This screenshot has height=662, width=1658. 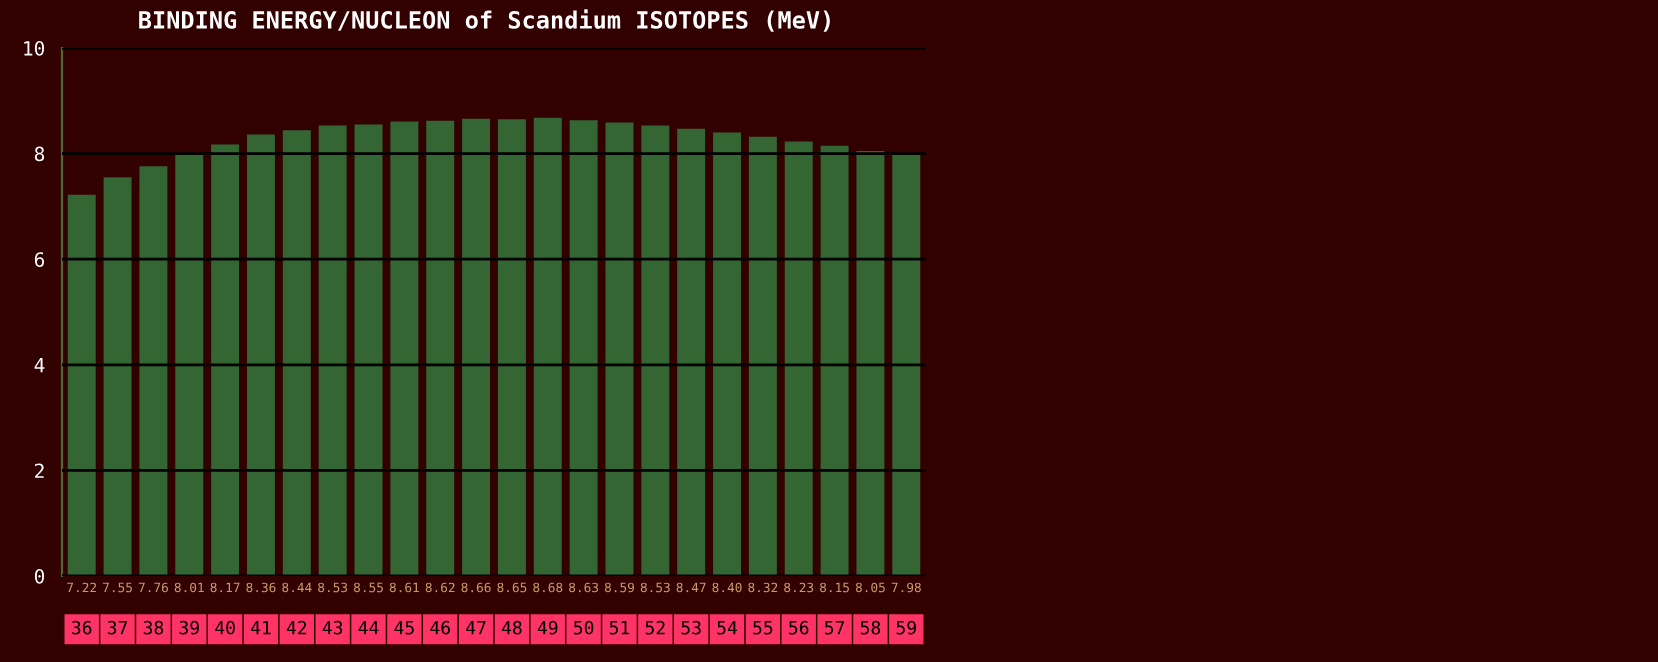 What do you see at coordinates (906, 627) in the screenshot?
I see `x-tick-label: 59` at bounding box center [906, 627].